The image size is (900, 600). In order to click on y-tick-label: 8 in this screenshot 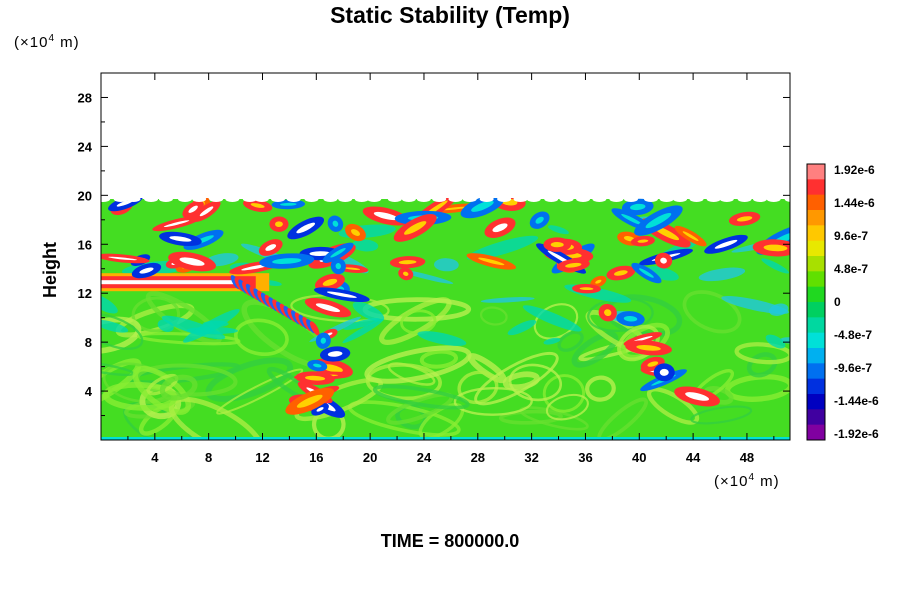, I will do `click(88, 342)`.